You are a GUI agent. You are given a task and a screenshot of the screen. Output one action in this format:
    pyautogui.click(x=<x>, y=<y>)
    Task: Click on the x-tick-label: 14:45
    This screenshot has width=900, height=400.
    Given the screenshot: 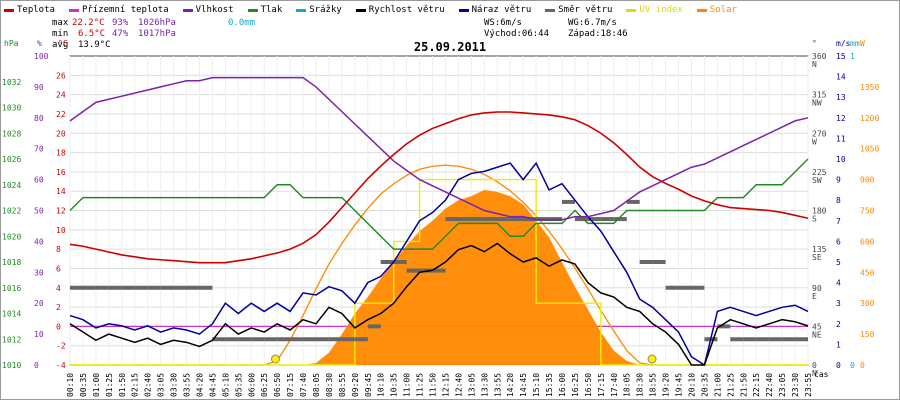 What is the action you would take?
    pyautogui.click(x=523, y=385)
    